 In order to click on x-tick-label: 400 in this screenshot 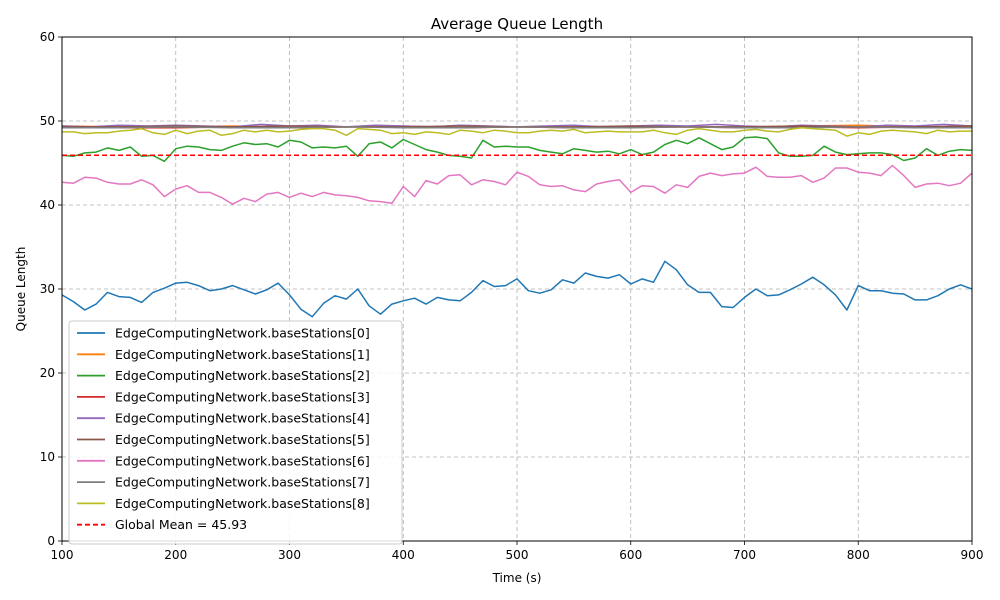, I will do `click(403, 555)`.